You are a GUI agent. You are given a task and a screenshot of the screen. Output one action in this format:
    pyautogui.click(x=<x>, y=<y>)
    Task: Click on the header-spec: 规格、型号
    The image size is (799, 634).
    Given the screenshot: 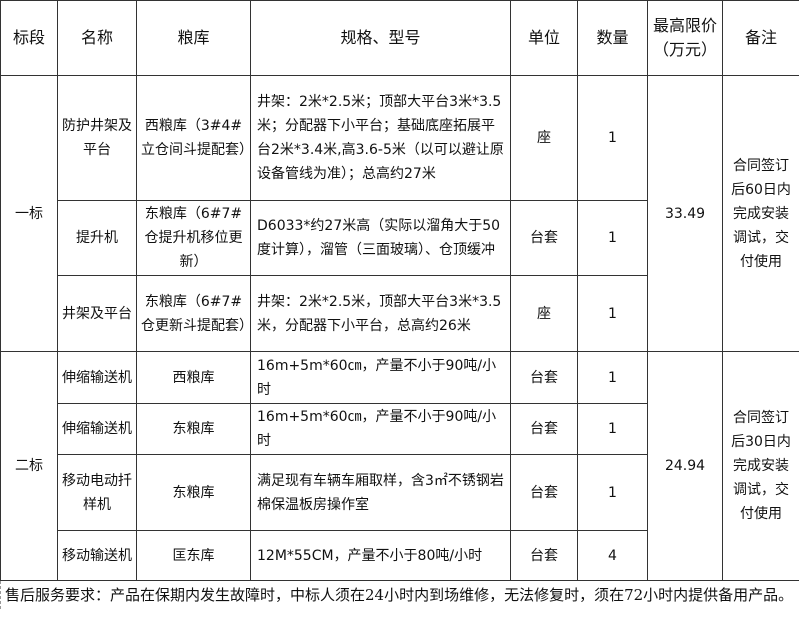 What is the action you would take?
    pyautogui.click(x=380, y=38)
    